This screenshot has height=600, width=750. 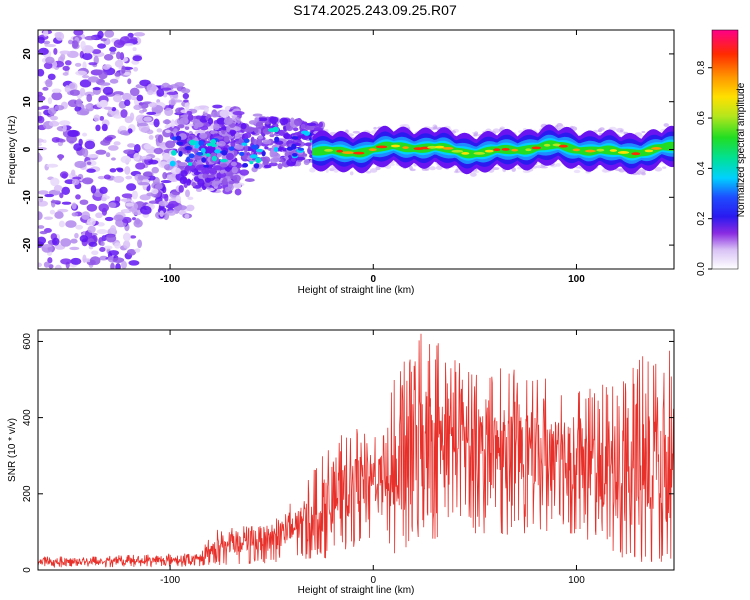 What do you see at coordinates (27, 341) in the screenshot?
I see `y-tick-label: 600` at bounding box center [27, 341].